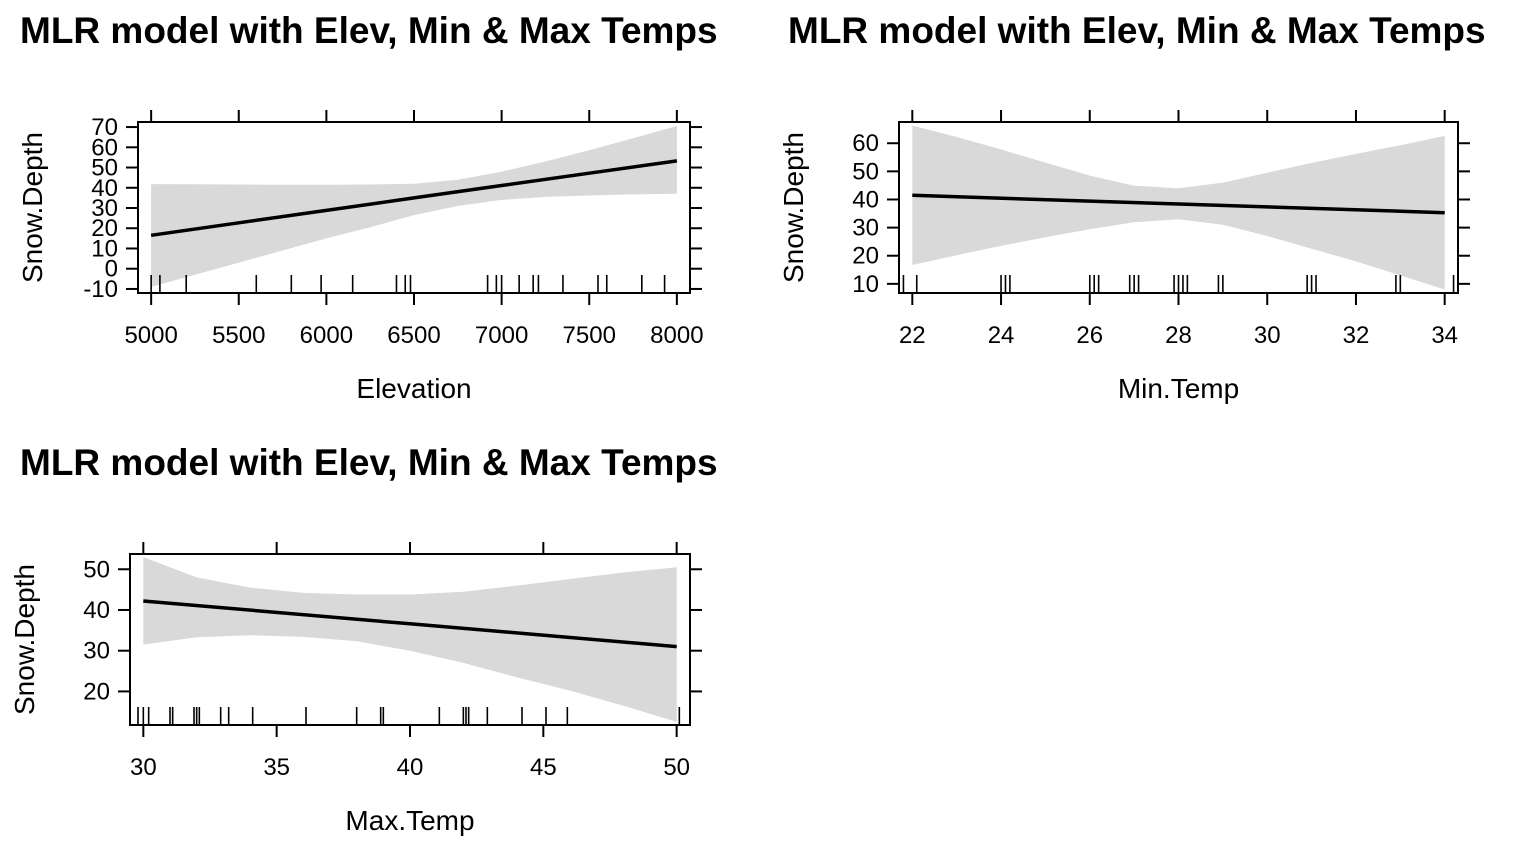 The image size is (1536, 864). I want to click on x-tick-label: 8000, so click(676, 335).